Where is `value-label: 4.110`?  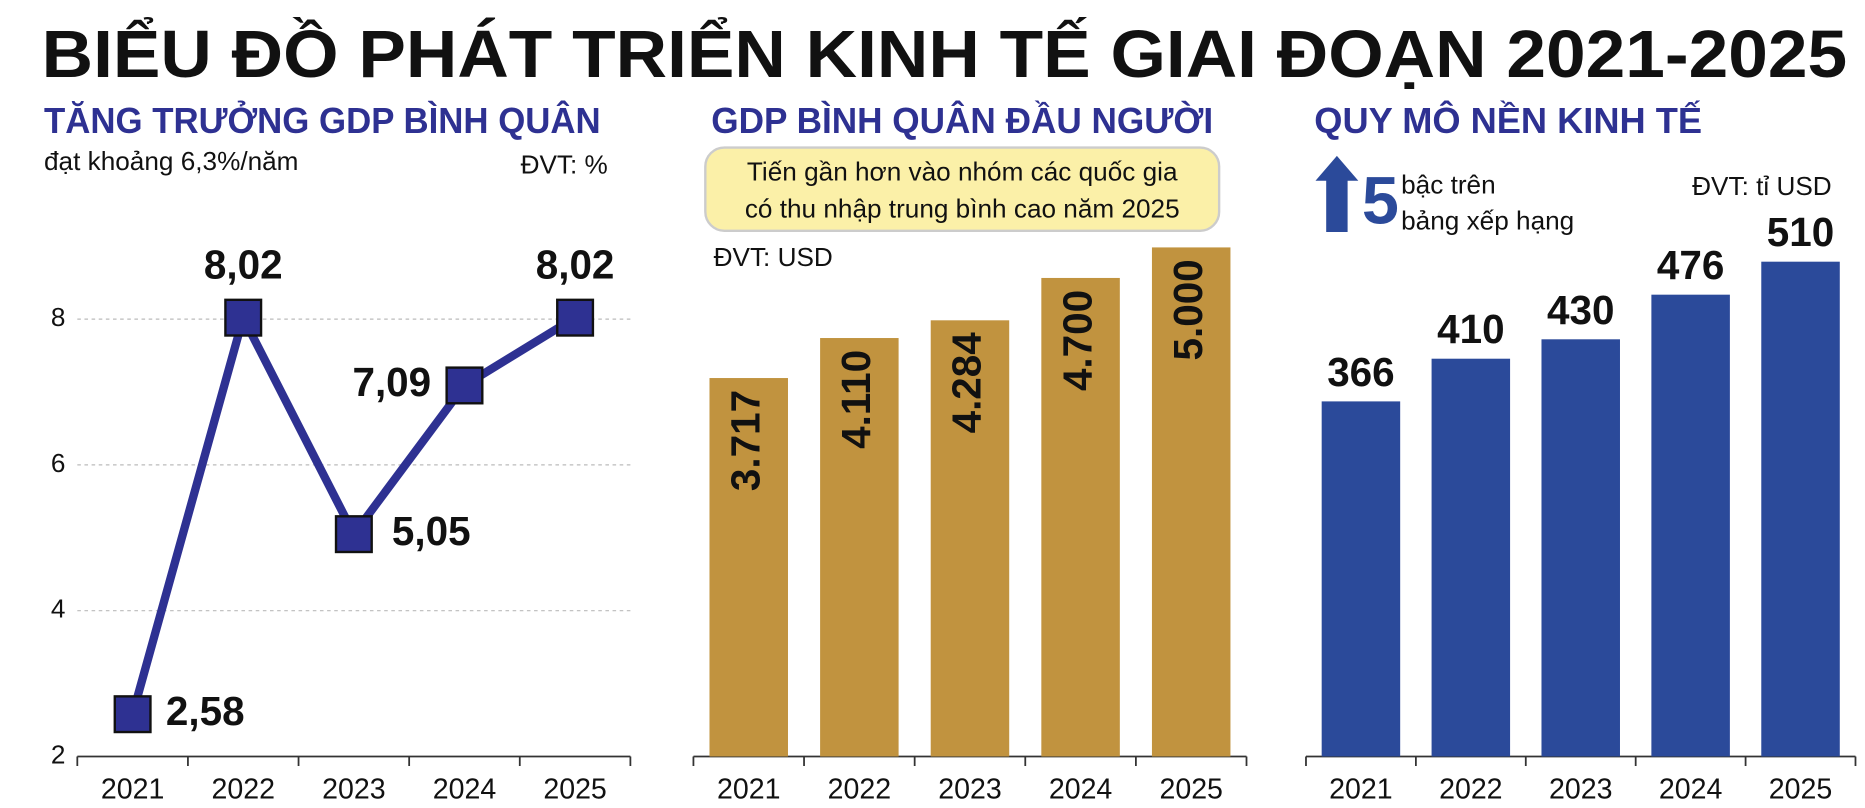
value-label: 4.110 is located at coordinates (856, 399).